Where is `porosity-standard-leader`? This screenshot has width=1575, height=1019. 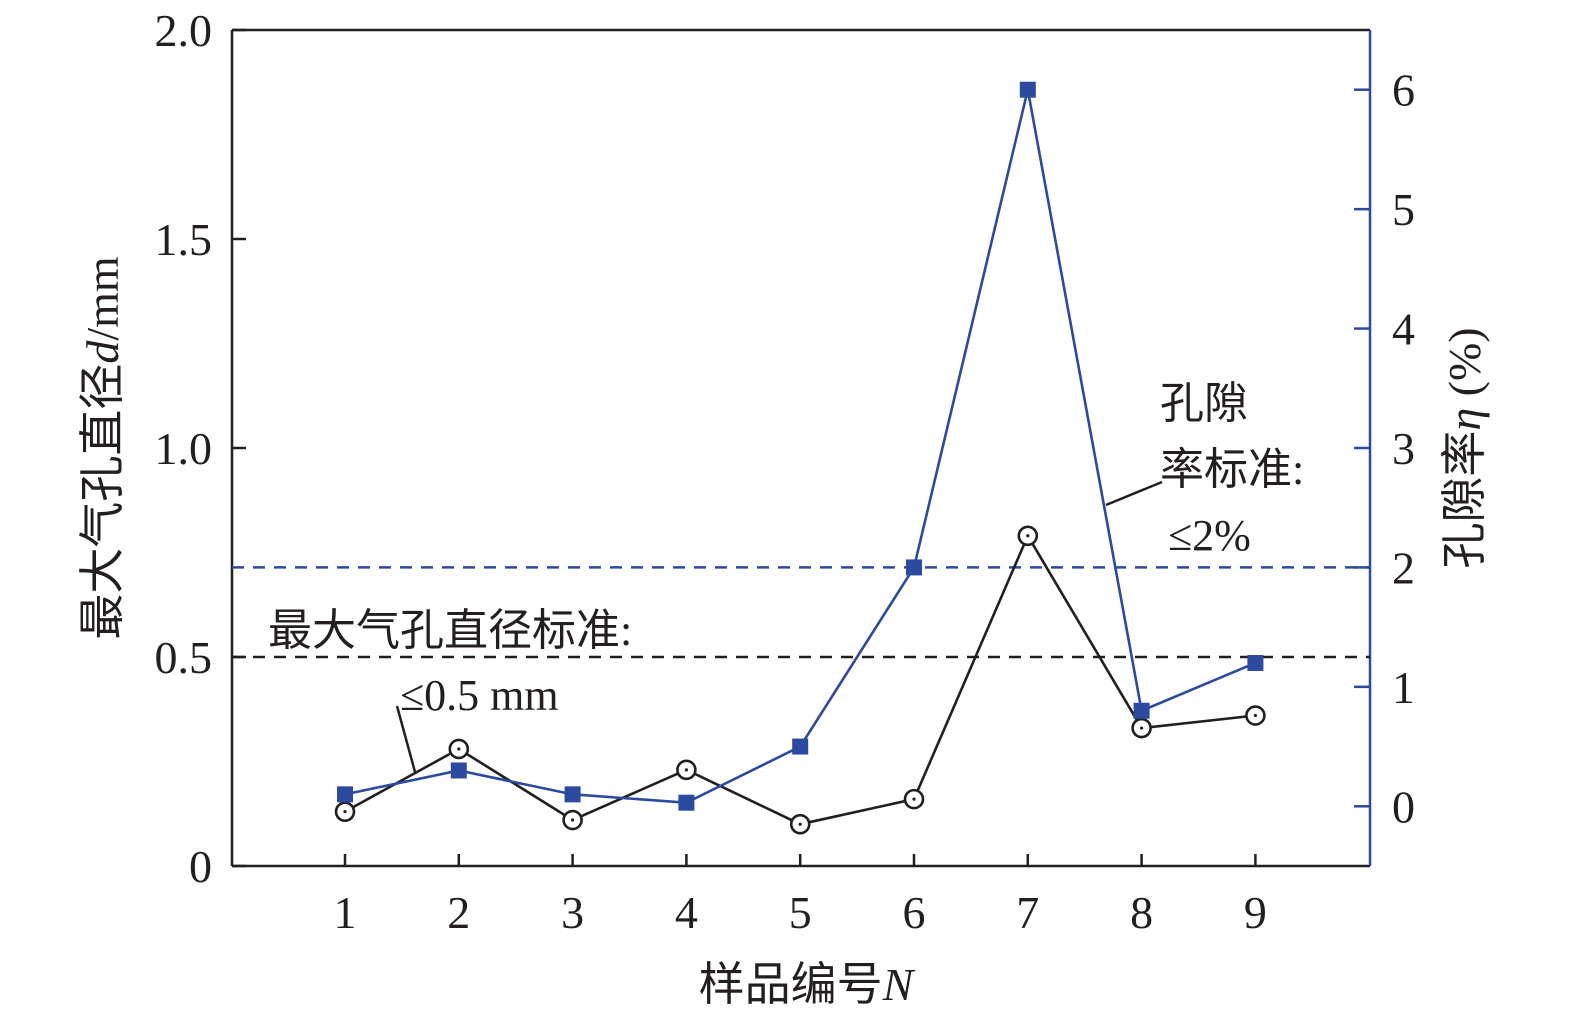
porosity-standard-leader is located at coordinates (1134, 493).